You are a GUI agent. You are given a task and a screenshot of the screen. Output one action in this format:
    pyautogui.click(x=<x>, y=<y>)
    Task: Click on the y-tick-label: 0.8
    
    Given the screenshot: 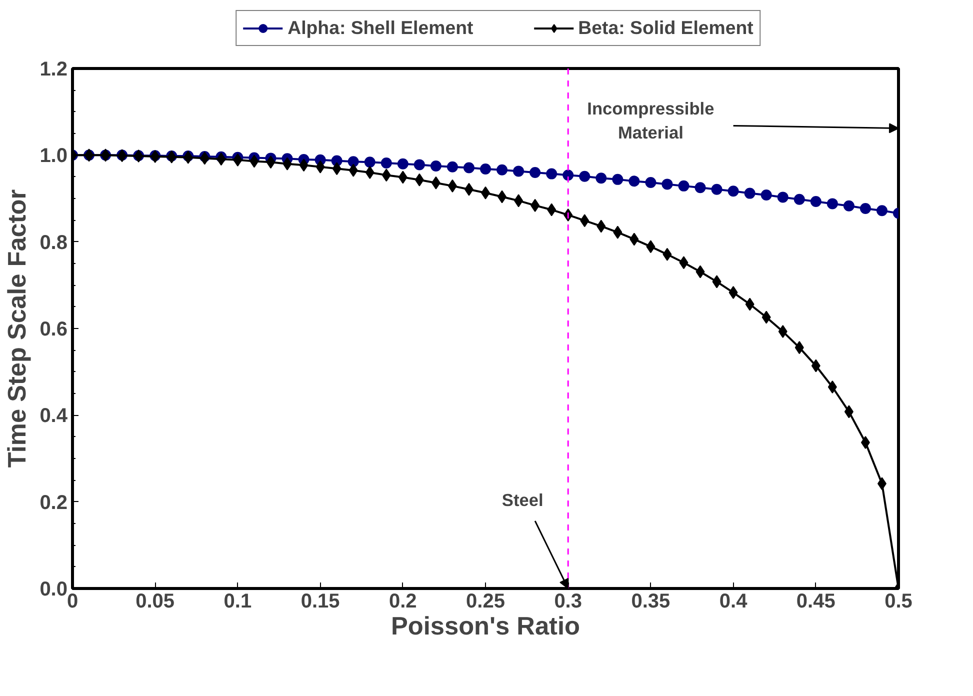 What is the action you would take?
    pyautogui.click(x=54, y=243)
    